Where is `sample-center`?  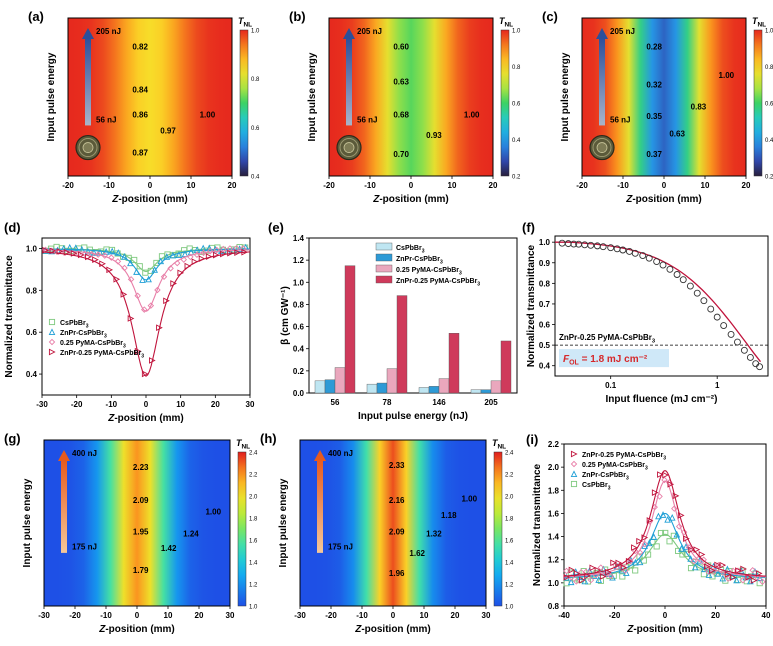 sample-center is located at coordinates (88, 147).